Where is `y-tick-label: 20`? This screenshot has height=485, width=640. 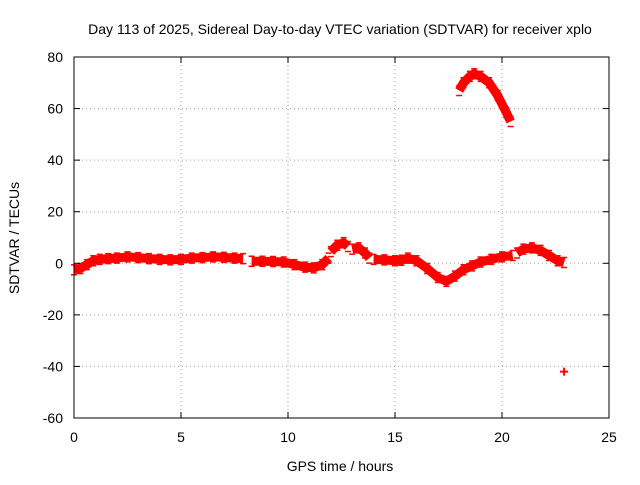 y-tick-label: 20 is located at coordinates (55, 212).